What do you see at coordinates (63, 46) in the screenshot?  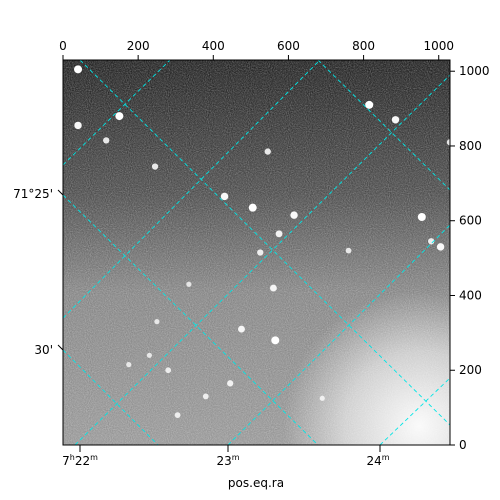 I see `x-tick-label-0: 0` at bounding box center [63, 46].